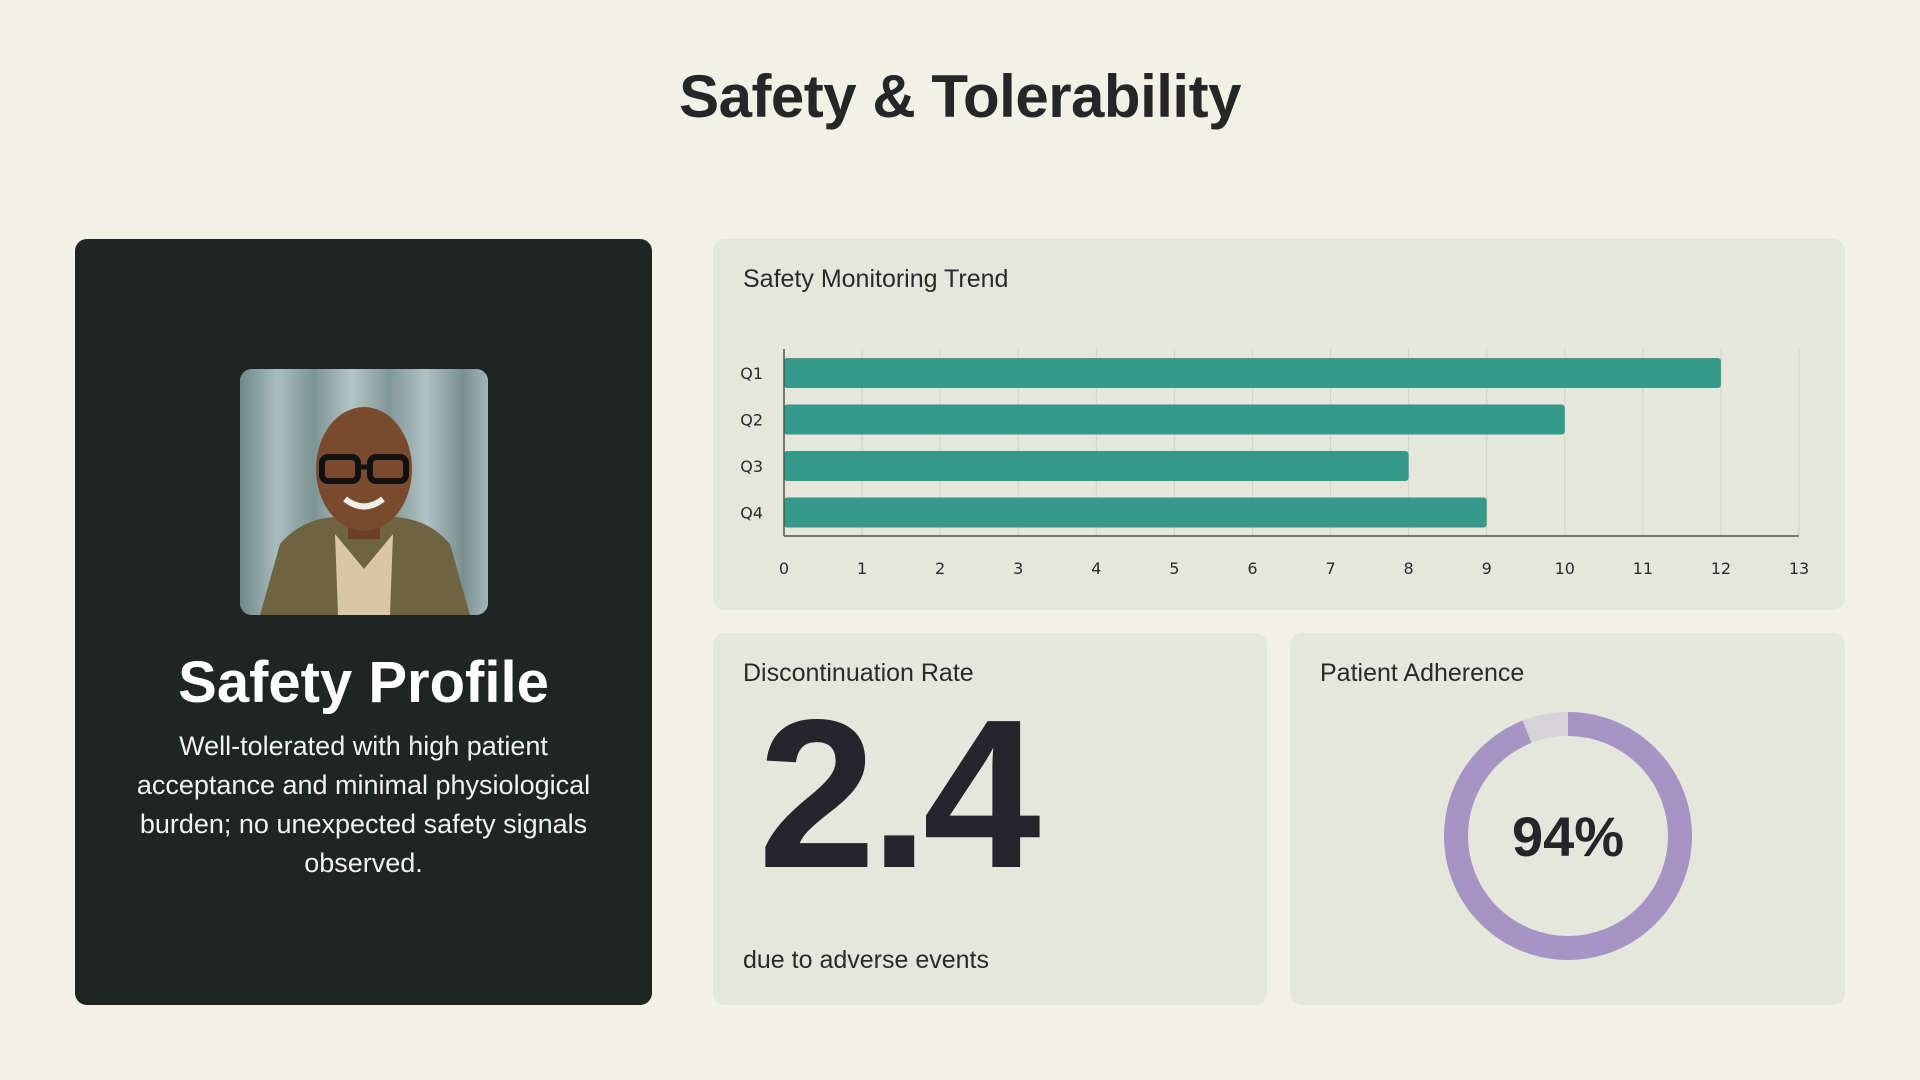  I want to click on adherence-donut, so click(1568, 836).